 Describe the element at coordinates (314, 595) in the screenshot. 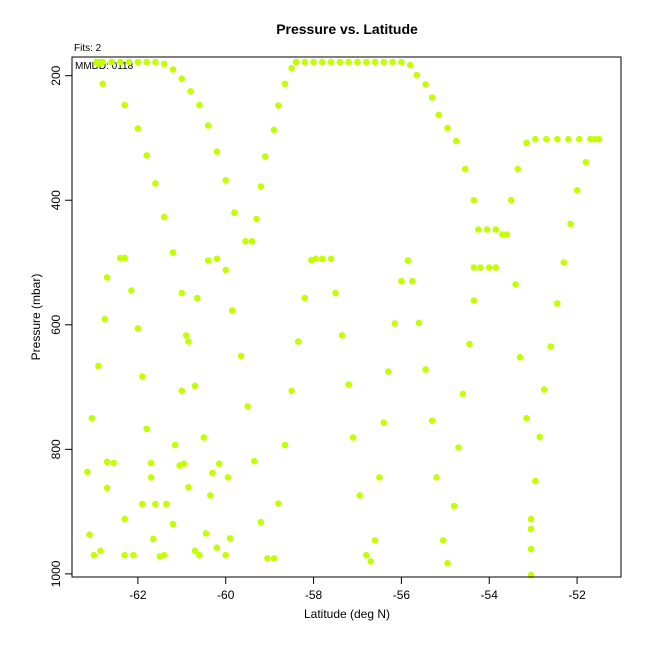

I see `x-tick-label: -58` at that location.